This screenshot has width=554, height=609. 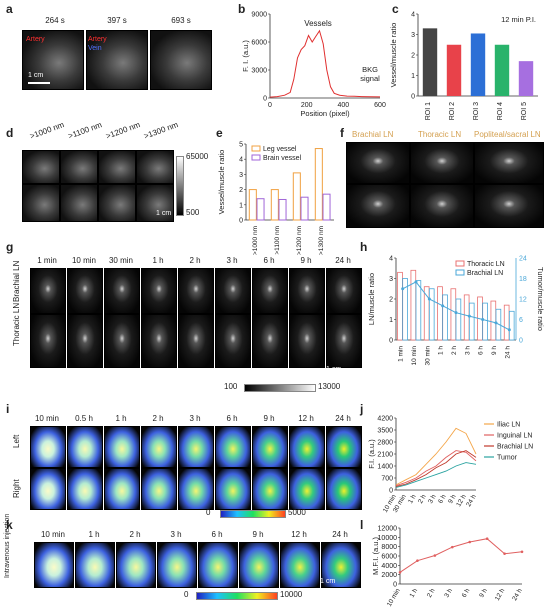 What do you see at coordinates (378, 206) in the screenshot?
I see `f-image-brachial-bottom` at bounding box center [378, 206].